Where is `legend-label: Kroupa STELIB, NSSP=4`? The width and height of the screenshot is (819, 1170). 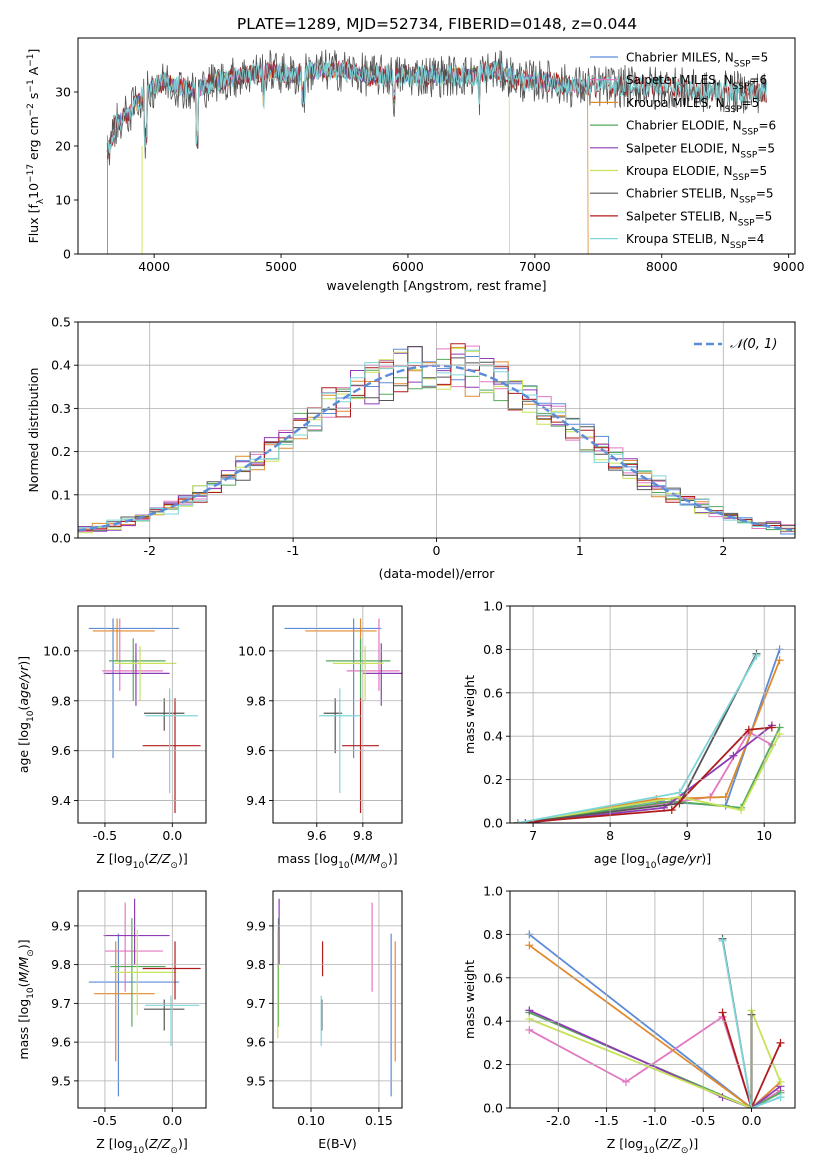
legend-label: Kroupa STELIB, NSSP=4 is located at coordinates (695, 241).